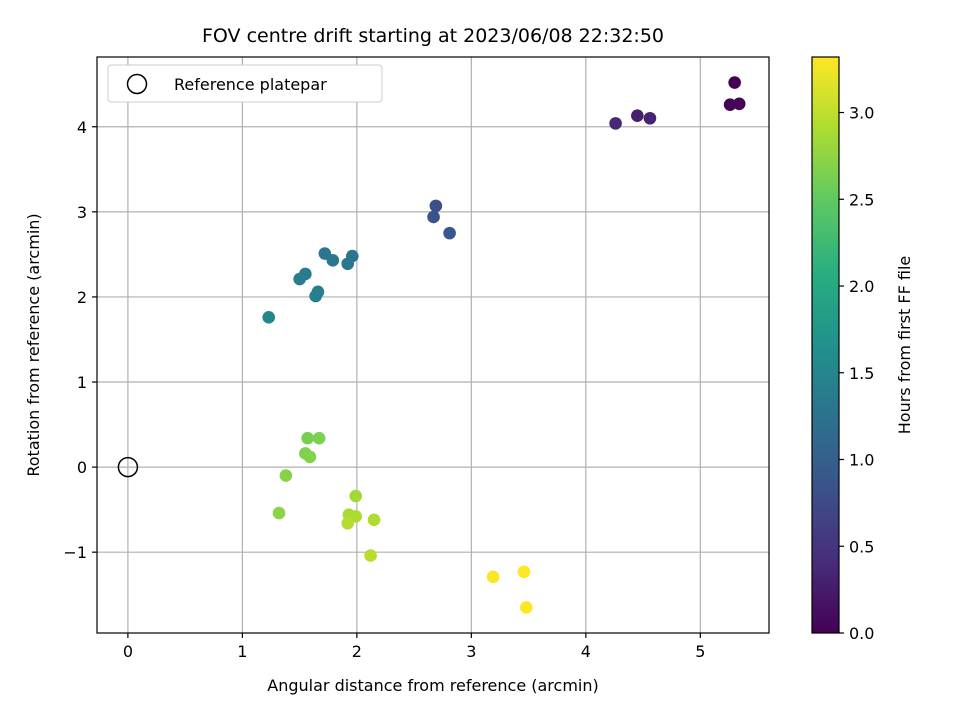  Describe the element at coordinates (586, 651) in the screenshot. I see `x-tick-label: 4` at that location.